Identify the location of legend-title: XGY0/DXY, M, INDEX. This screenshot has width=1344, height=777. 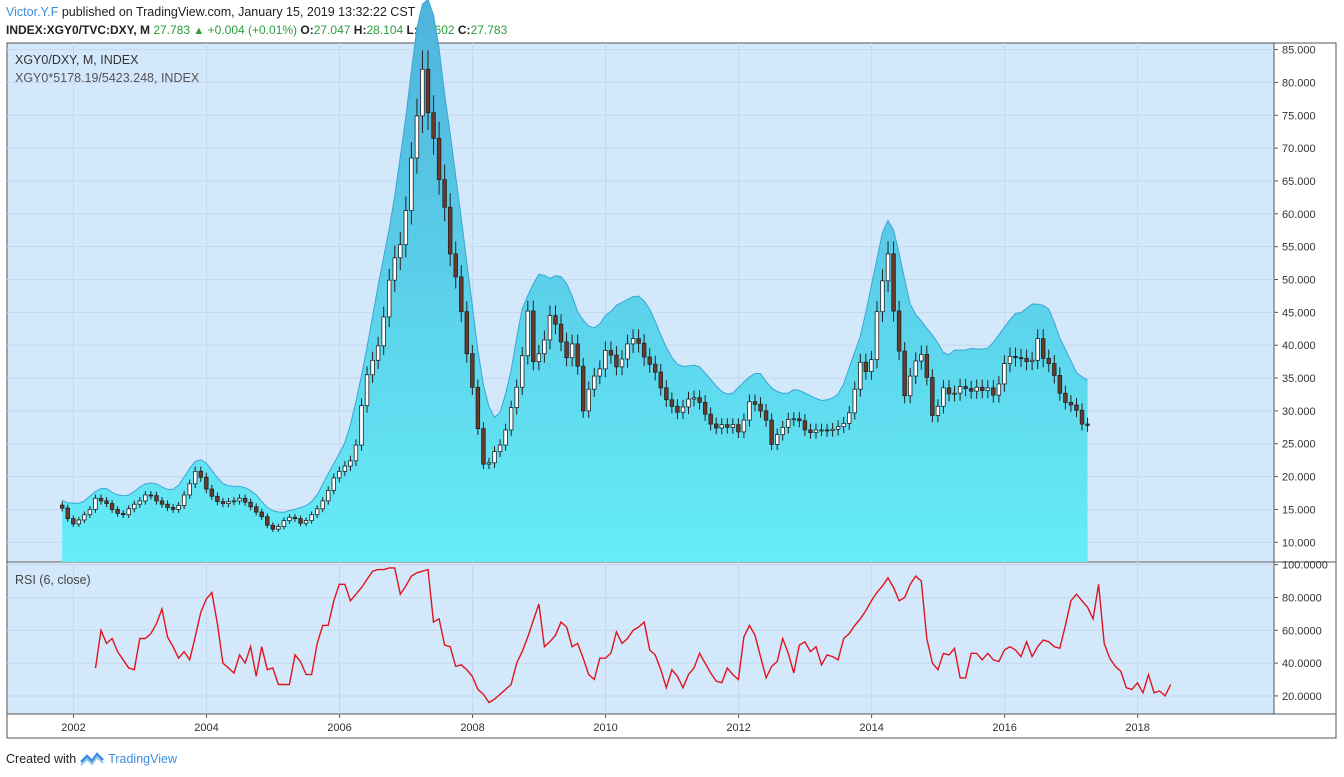
(77, 60).